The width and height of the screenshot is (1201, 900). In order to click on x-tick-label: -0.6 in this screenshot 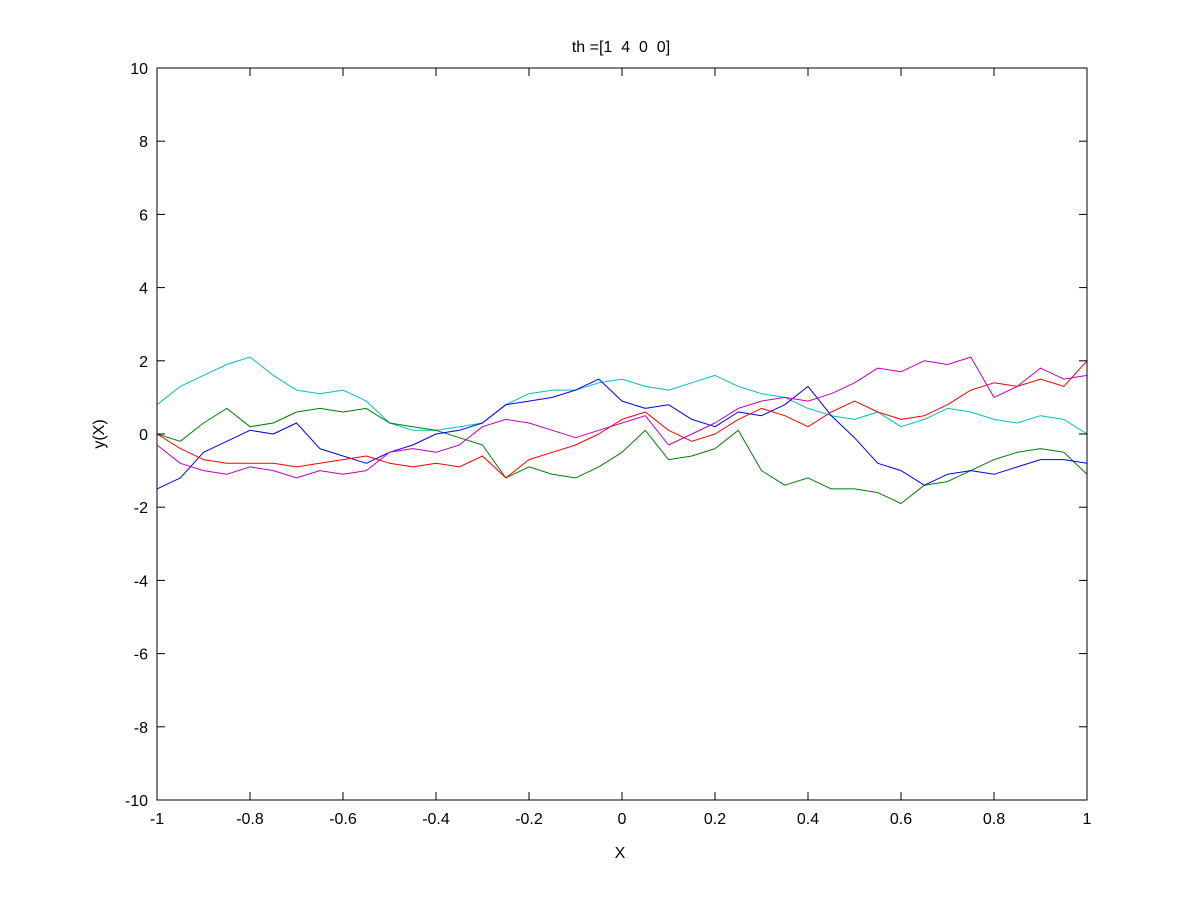, I will do `click(343, 819)`.